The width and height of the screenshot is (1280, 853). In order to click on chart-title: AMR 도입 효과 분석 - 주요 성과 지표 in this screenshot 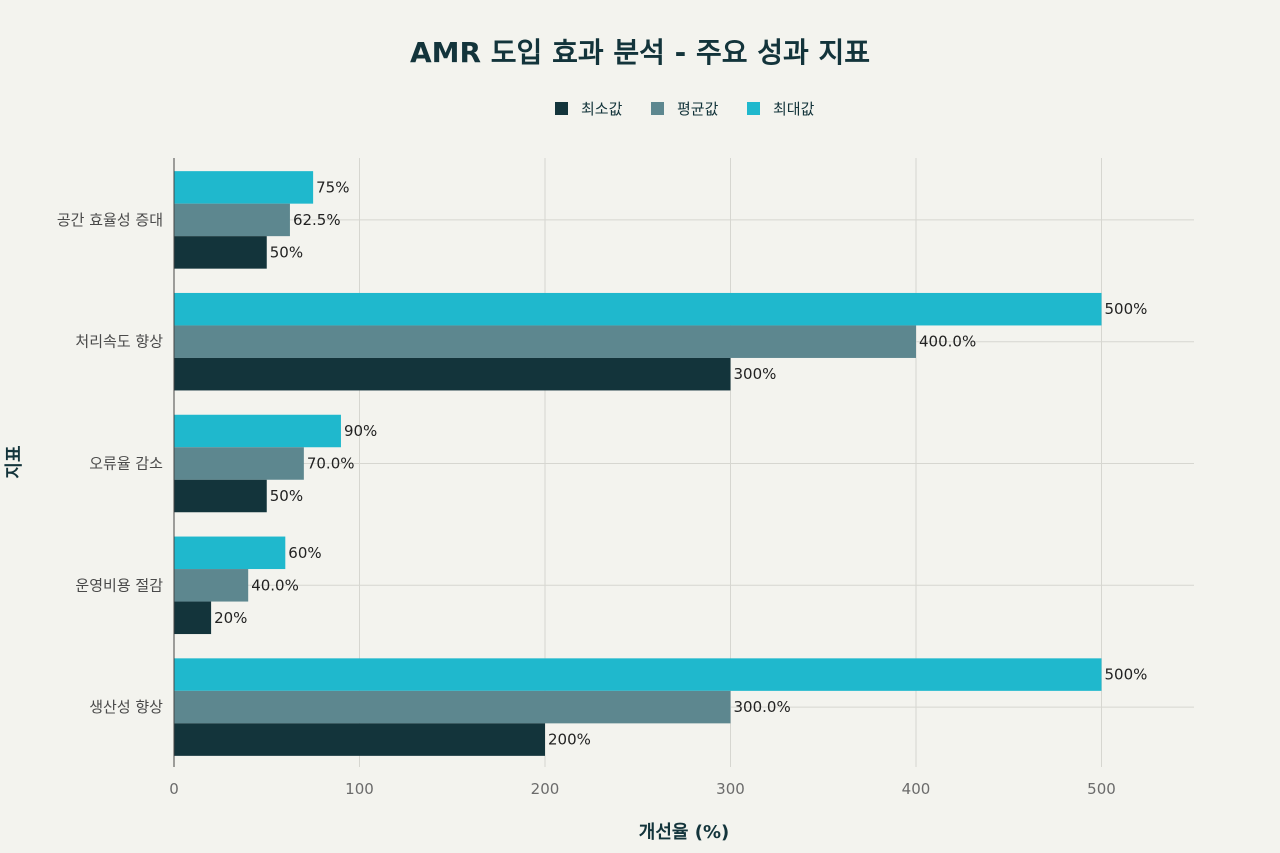, I will do `click(640, 52)`.